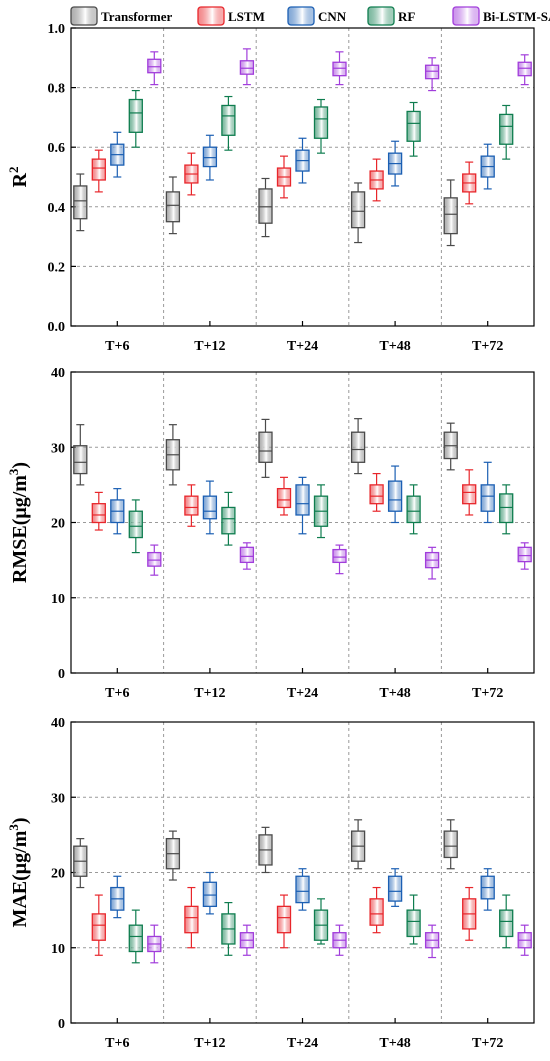  Describe the element at coordinates (18, 177) in the screenshot. I see `y-axis-label: R2` at that location.